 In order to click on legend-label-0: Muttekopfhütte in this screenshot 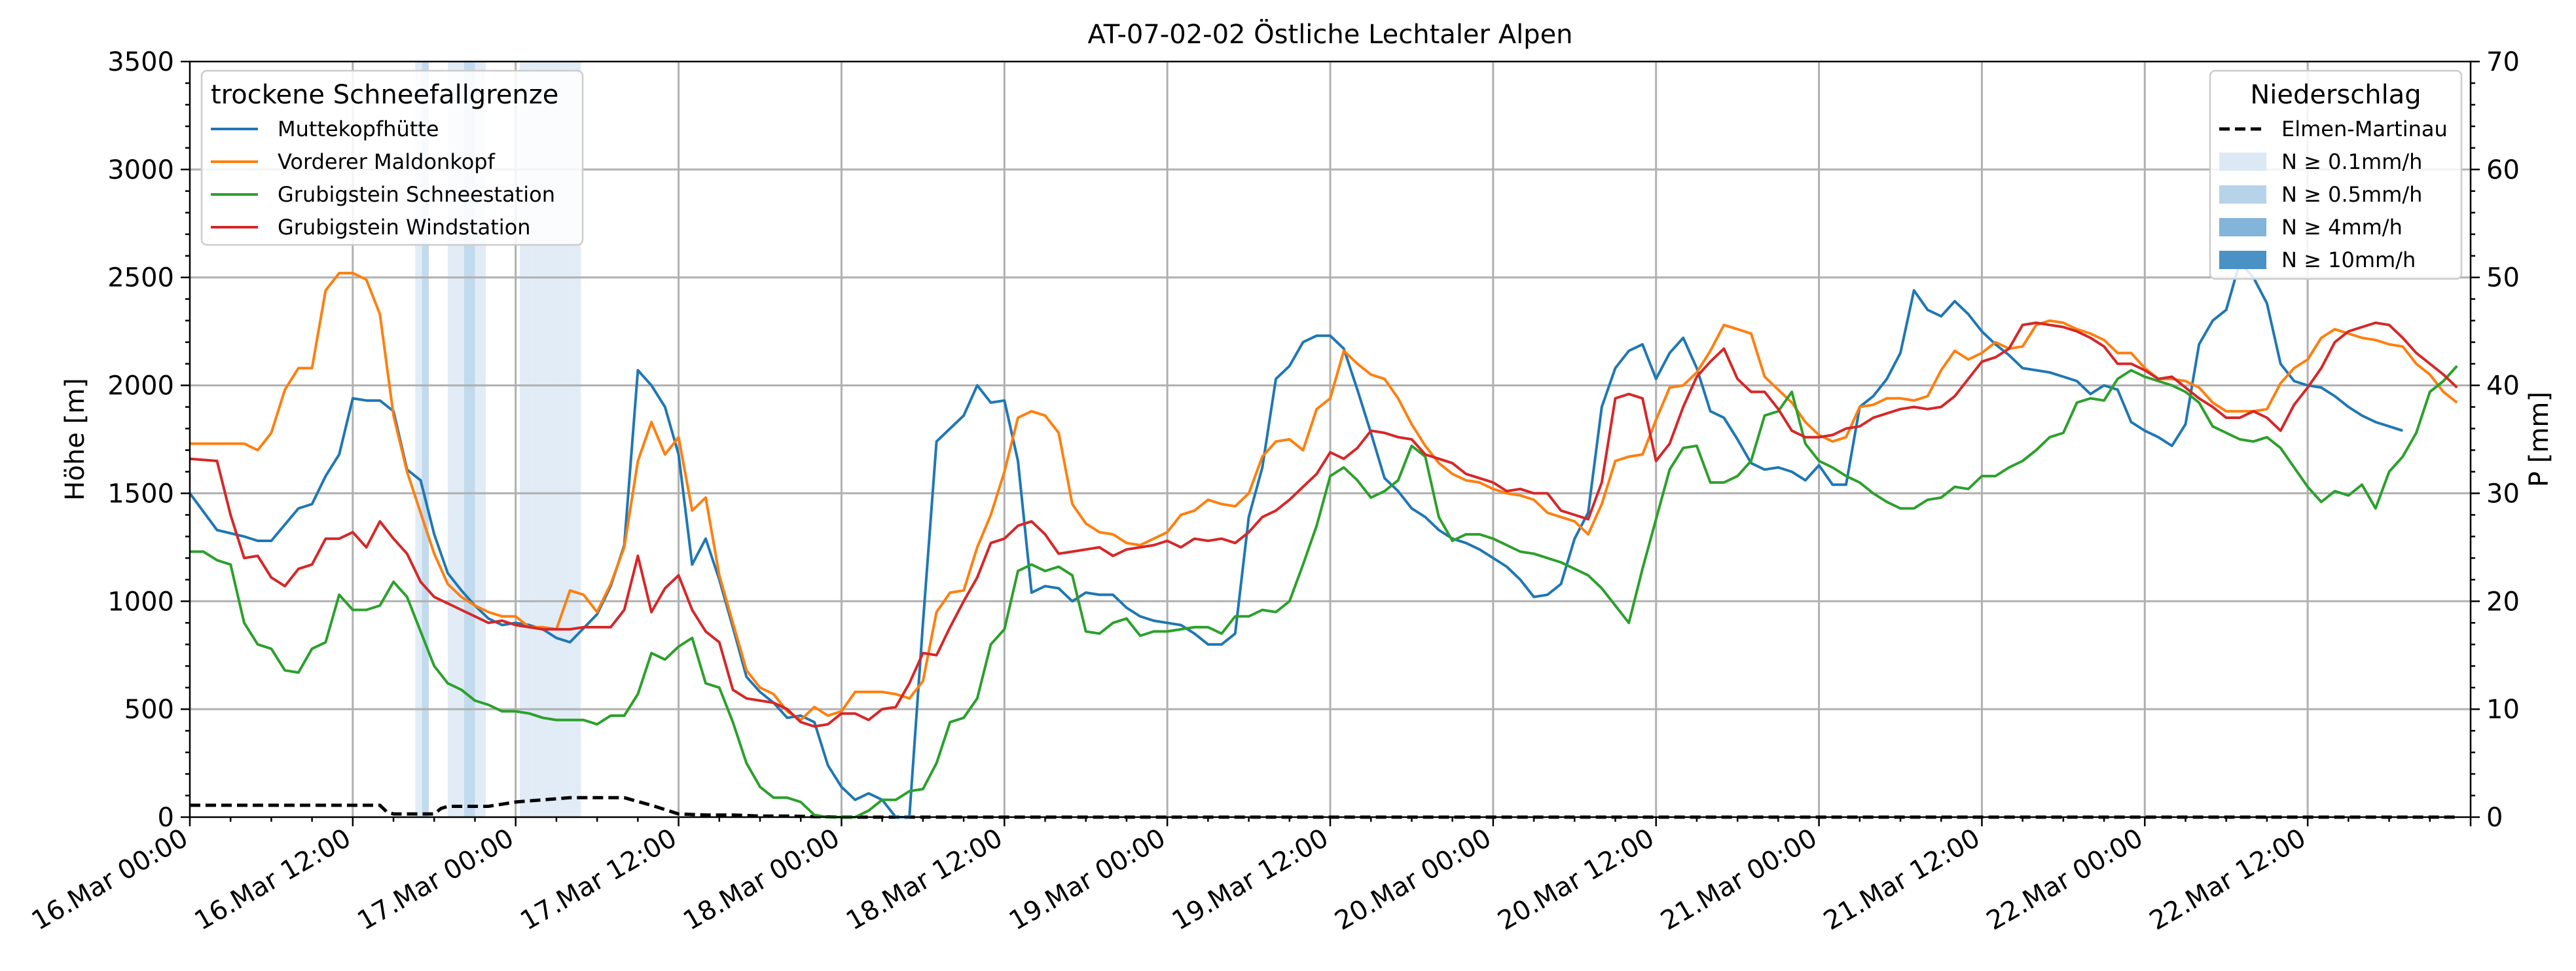, I will do `click(358, 129)`.